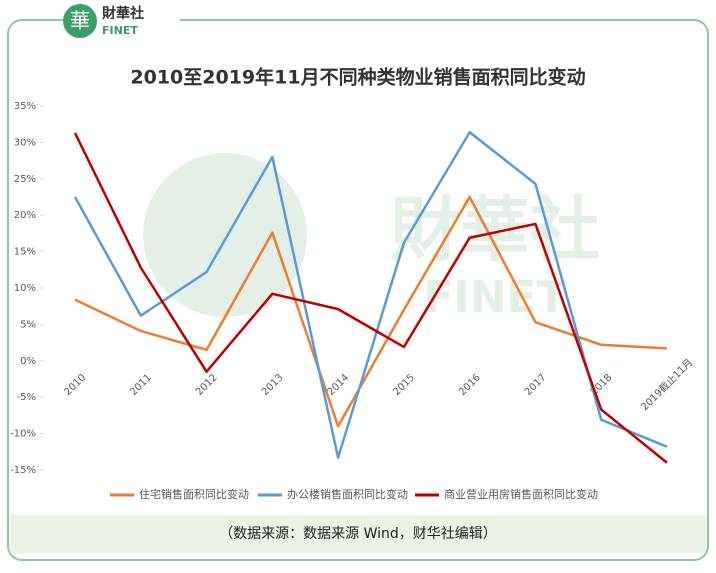 This screenshot has width=716, height=573. Describe the element at coordinates (494, 297) in the screenshot. I see `watermark-en: FINET` at that location.